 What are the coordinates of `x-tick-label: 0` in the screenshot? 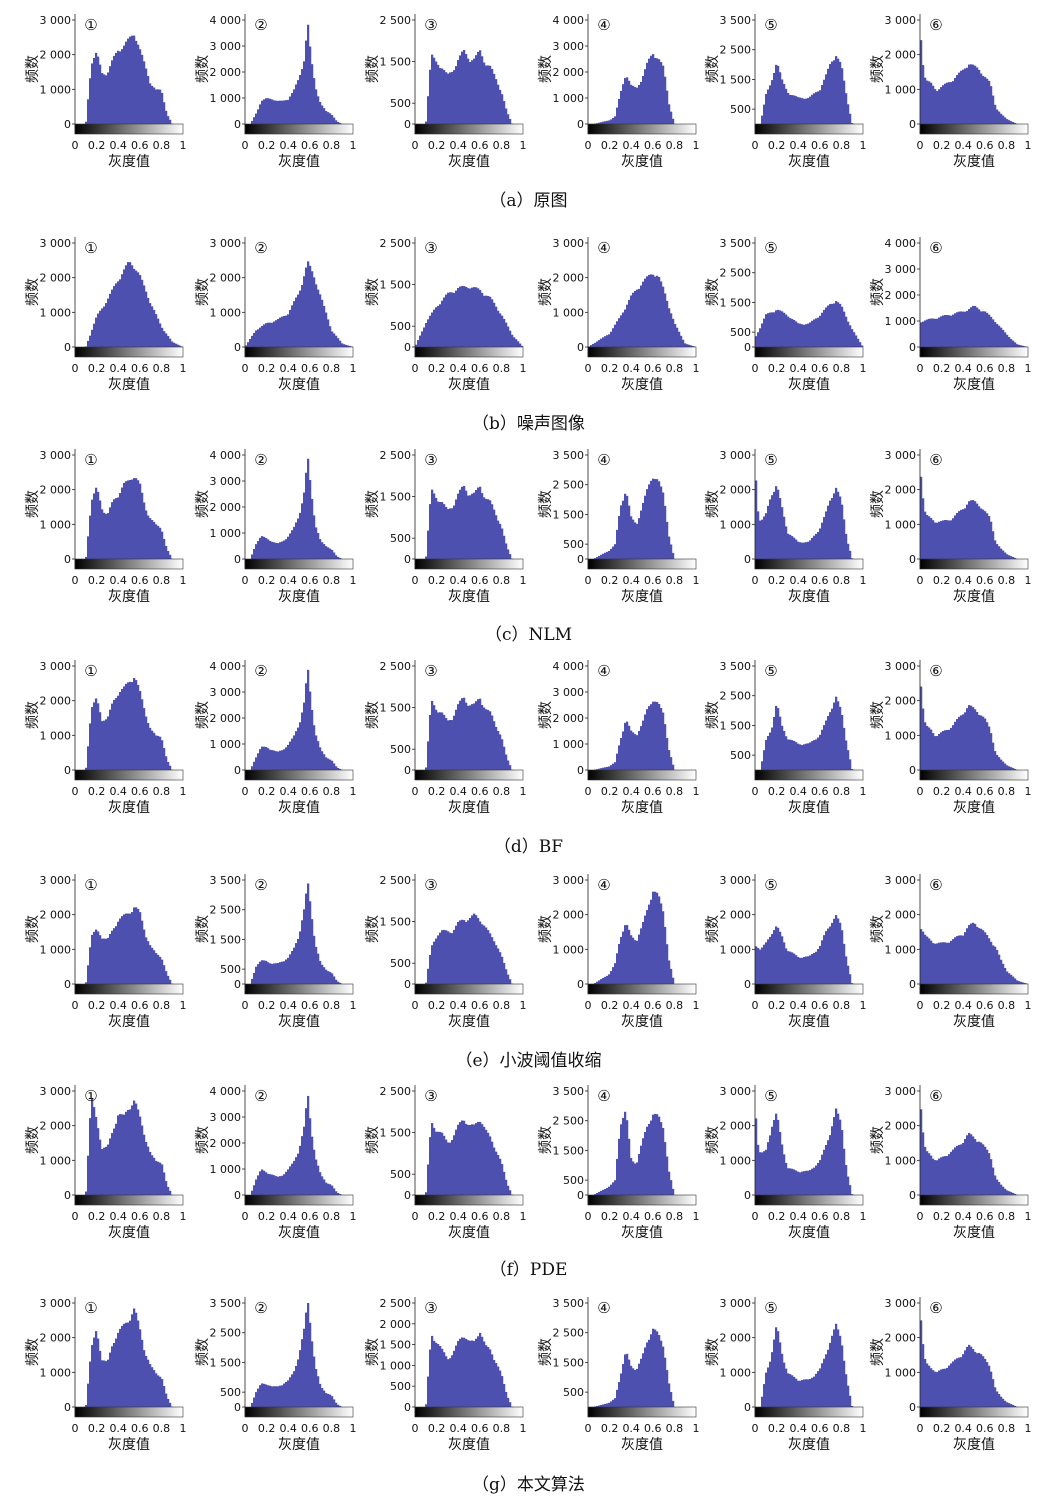 It's located at (920, 791).